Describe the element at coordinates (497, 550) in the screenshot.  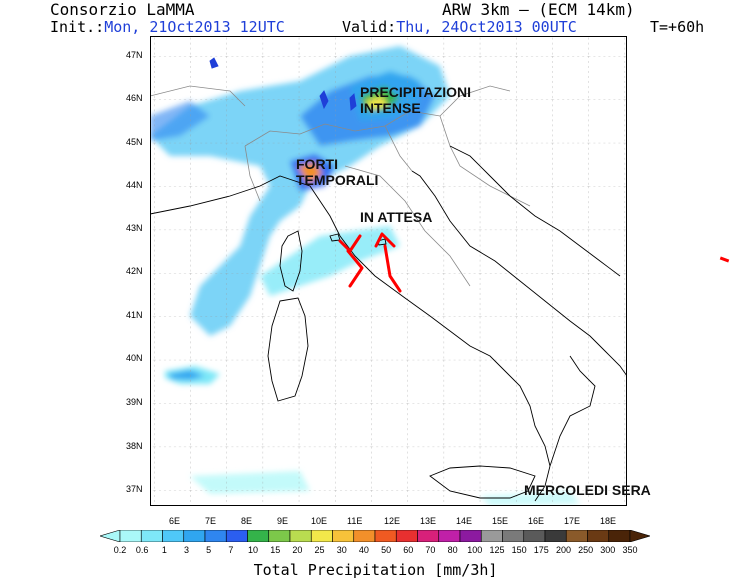
I see `colorbar-label: 125` at that location.